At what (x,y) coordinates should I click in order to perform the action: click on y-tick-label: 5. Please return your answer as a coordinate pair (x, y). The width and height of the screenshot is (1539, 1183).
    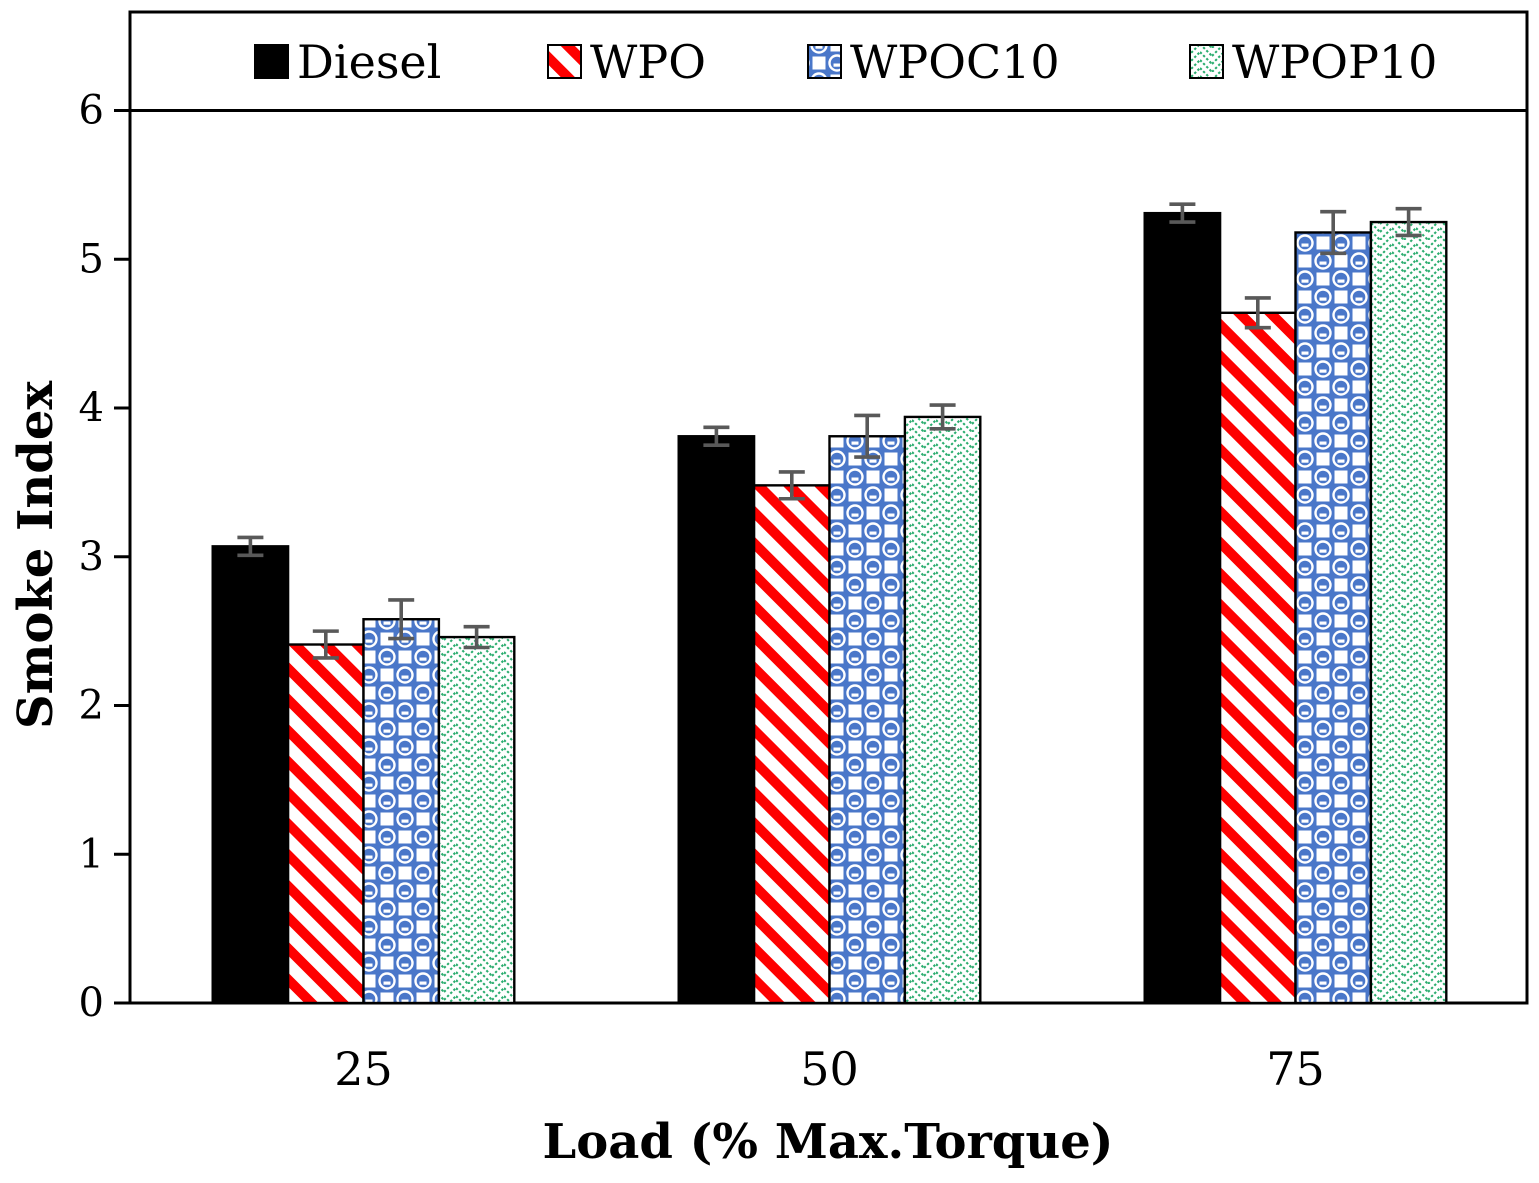
    Looking at the image, I should click on (91, 259).